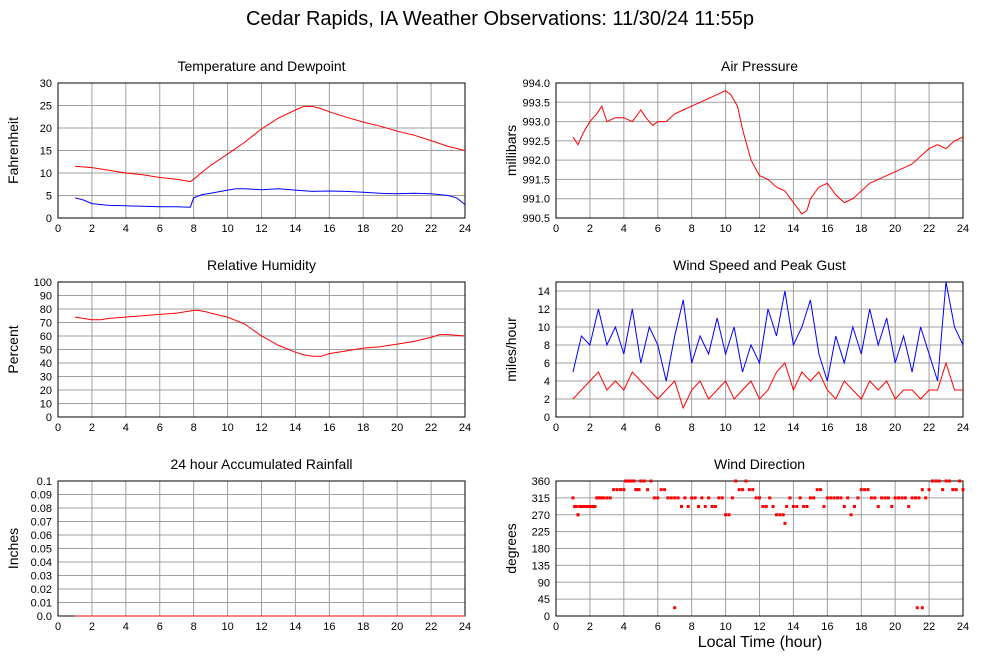  What do you see at coordinates (929, 229) in the screenshot?
I see `pres-xtick: 22` at bounding box center [929, 229].